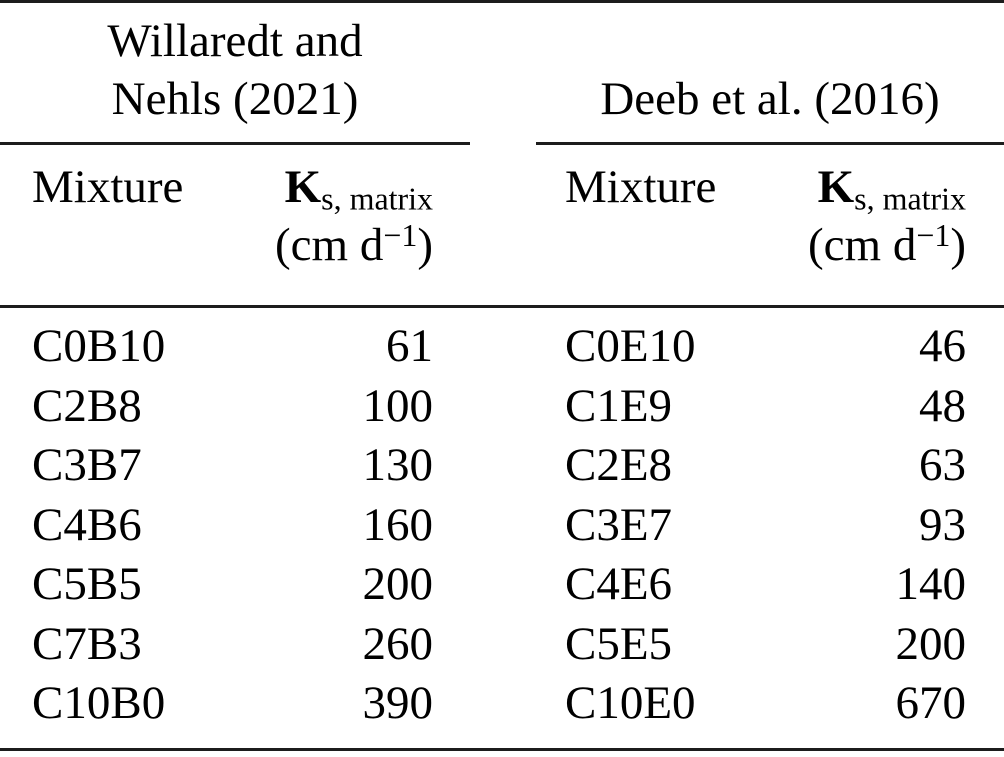 Image resolution: width=1004 pixels, height=757 pixels. I want to click on column-header-ks-matrix-right: Ks, matrix (cm d−1), so click(816, 216).